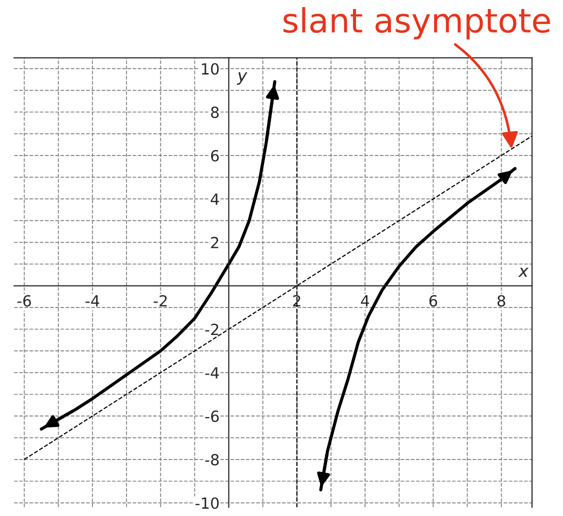  Describe the element at coordinates (212, 460) in the screenshot. I see `y-tick-label: -8` at that location.